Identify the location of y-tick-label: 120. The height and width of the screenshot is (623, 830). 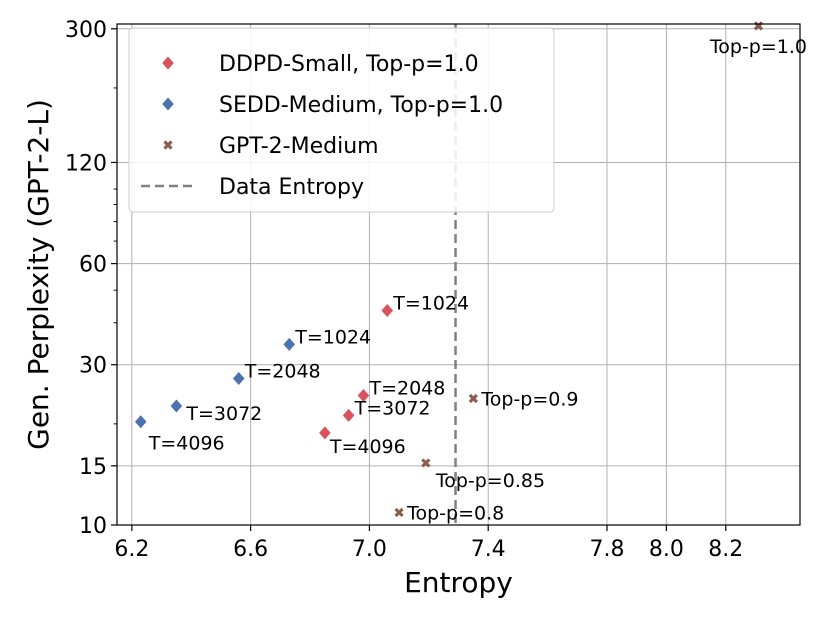
(86, 163).